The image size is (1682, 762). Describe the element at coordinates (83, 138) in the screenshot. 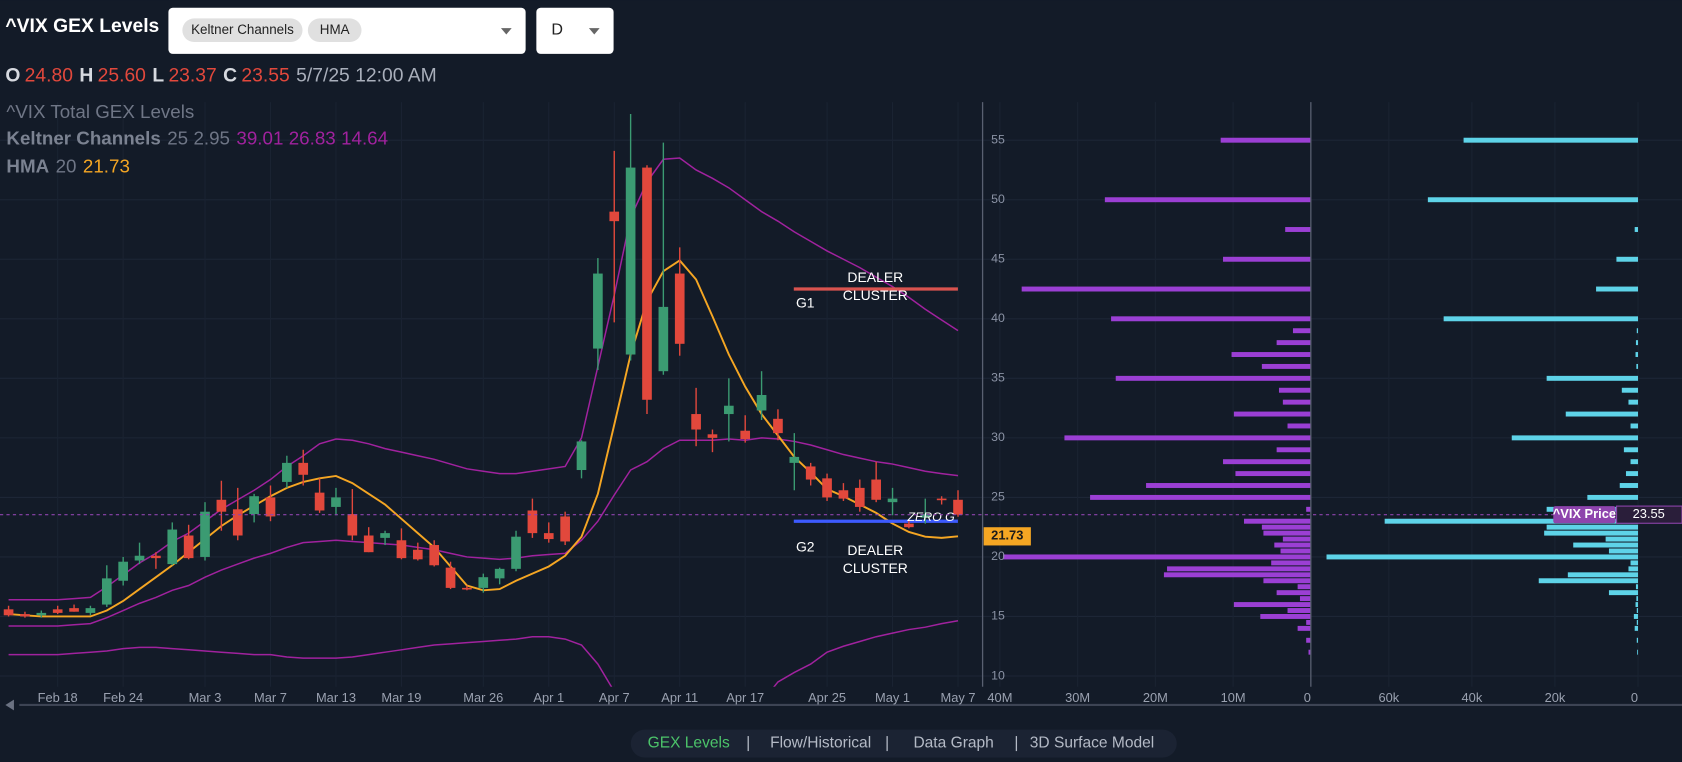

I see `legend-name: Keltner Channels` at that location.